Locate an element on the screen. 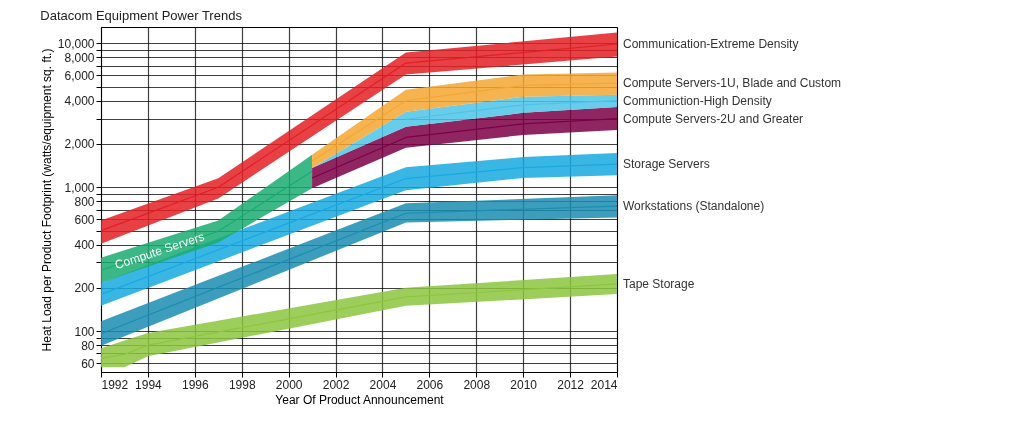 The image size is (1029, 435). x-tick-label: 2002 is located at coordinates (336, 384).